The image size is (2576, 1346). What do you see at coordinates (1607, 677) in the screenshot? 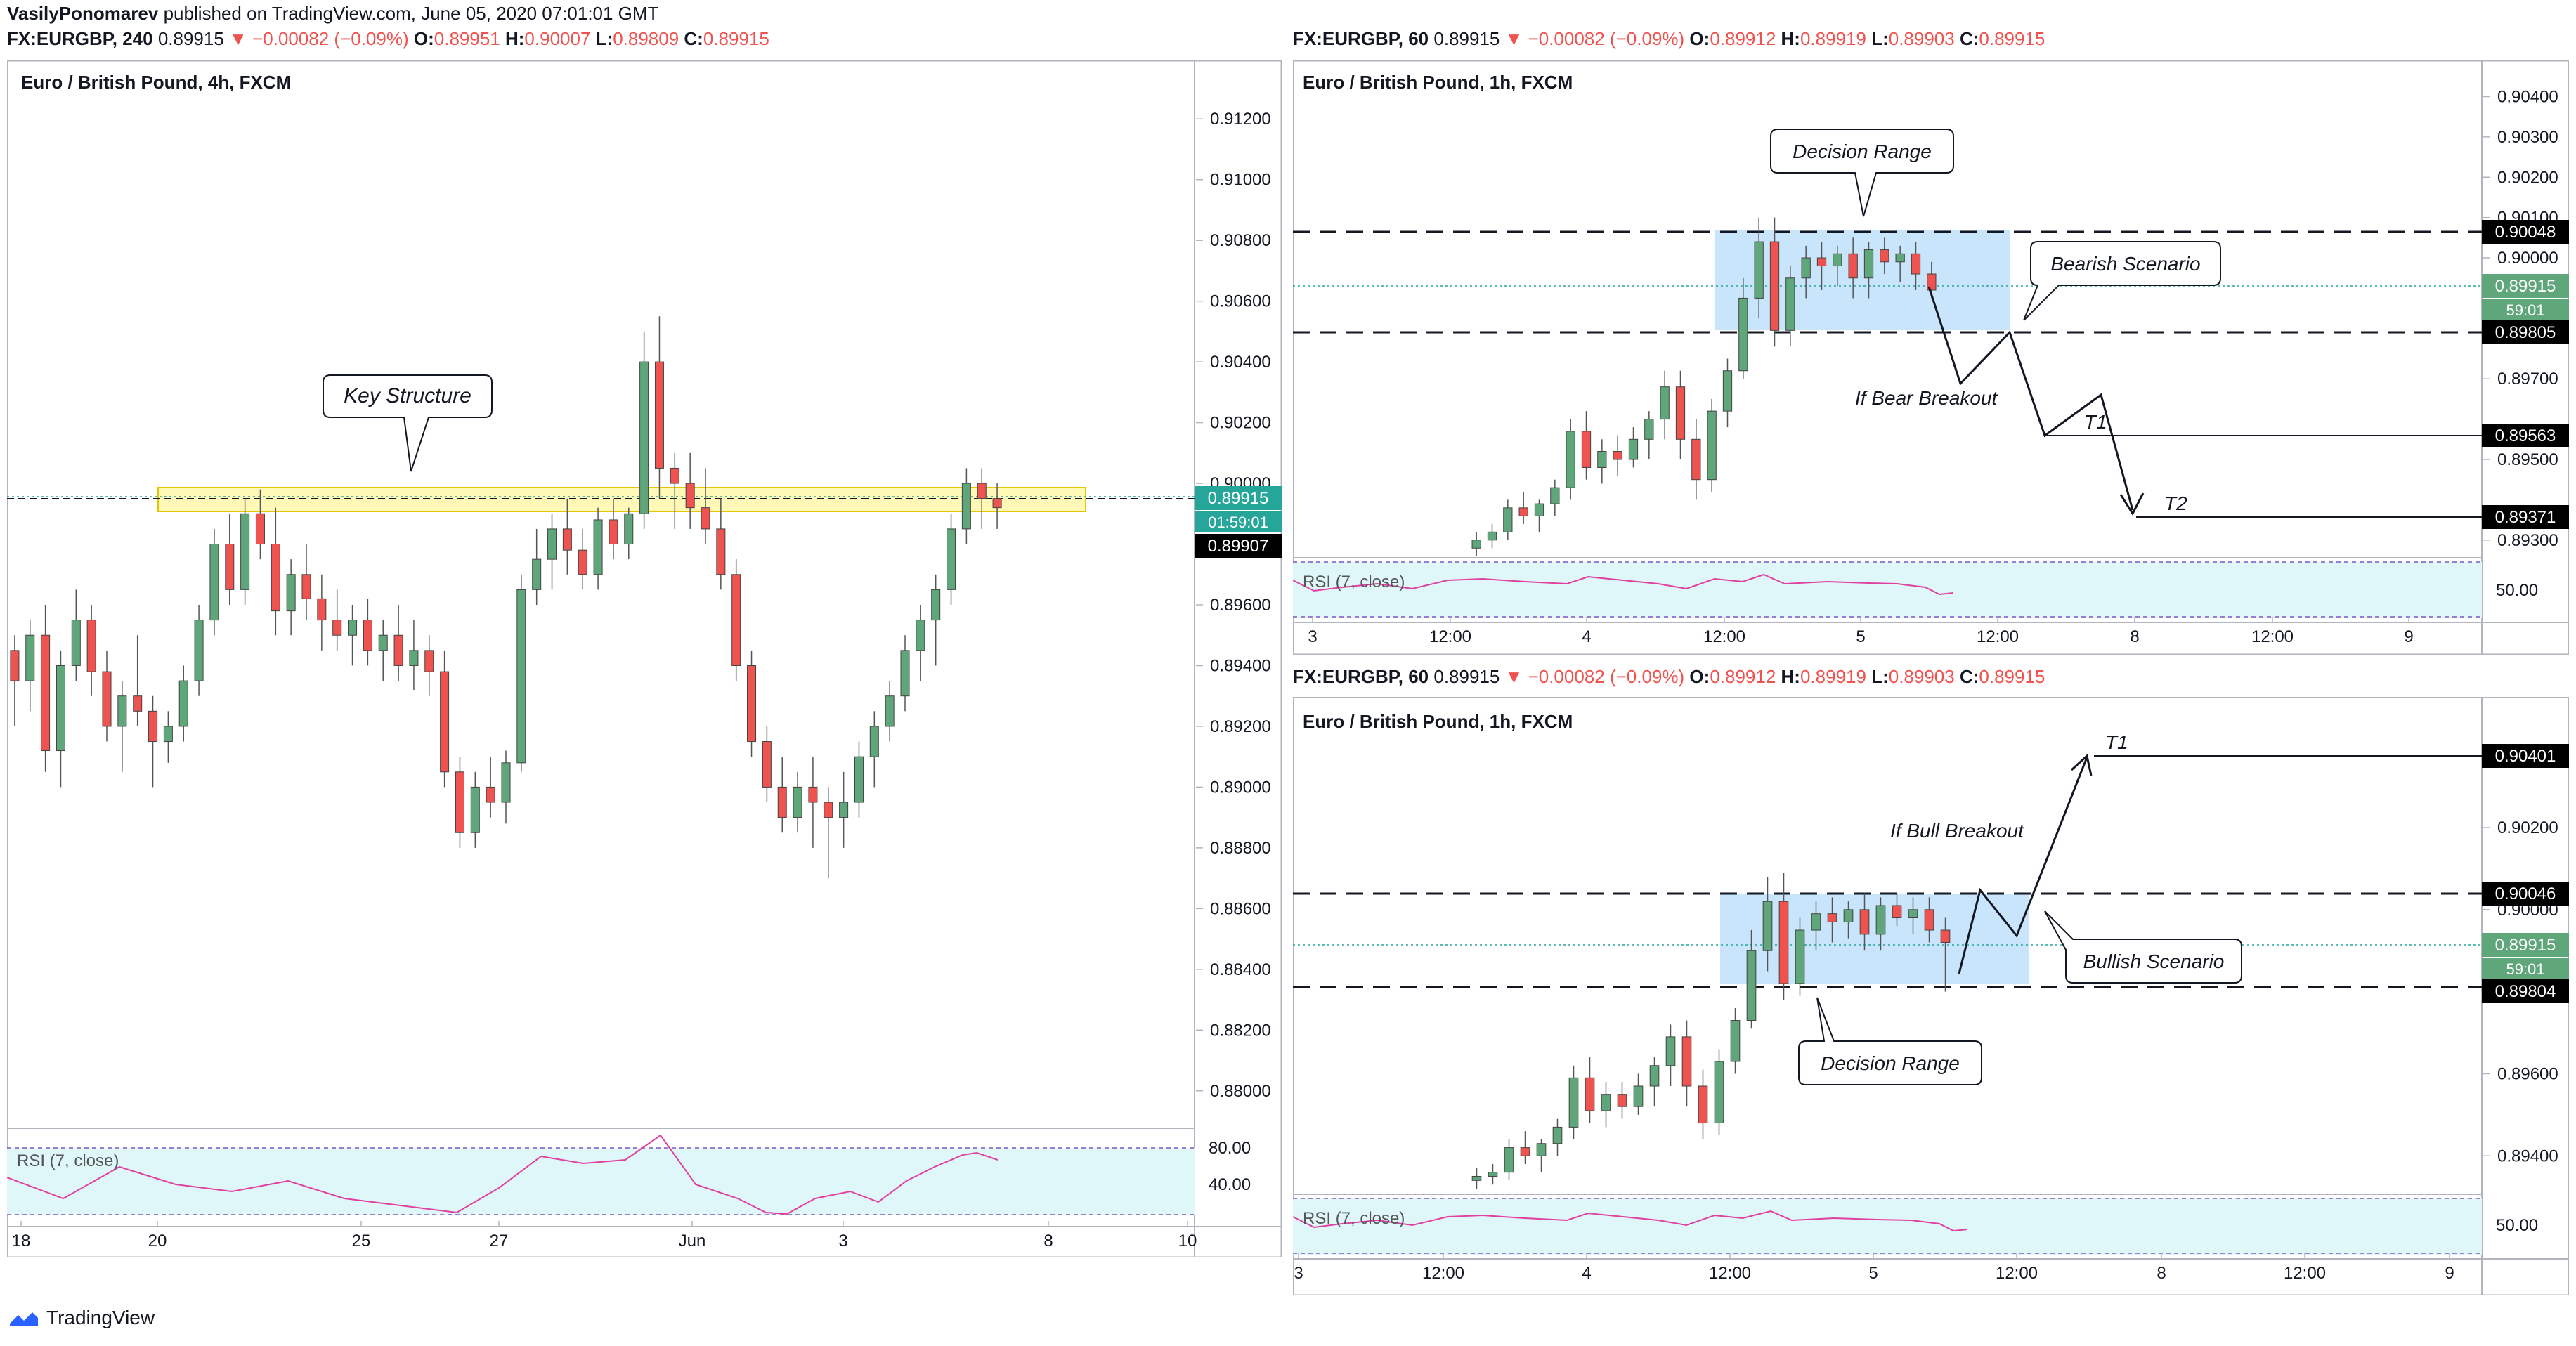
I see `br-change: −0.00082 (−0.09%)` at bounding box center [1607, 677].